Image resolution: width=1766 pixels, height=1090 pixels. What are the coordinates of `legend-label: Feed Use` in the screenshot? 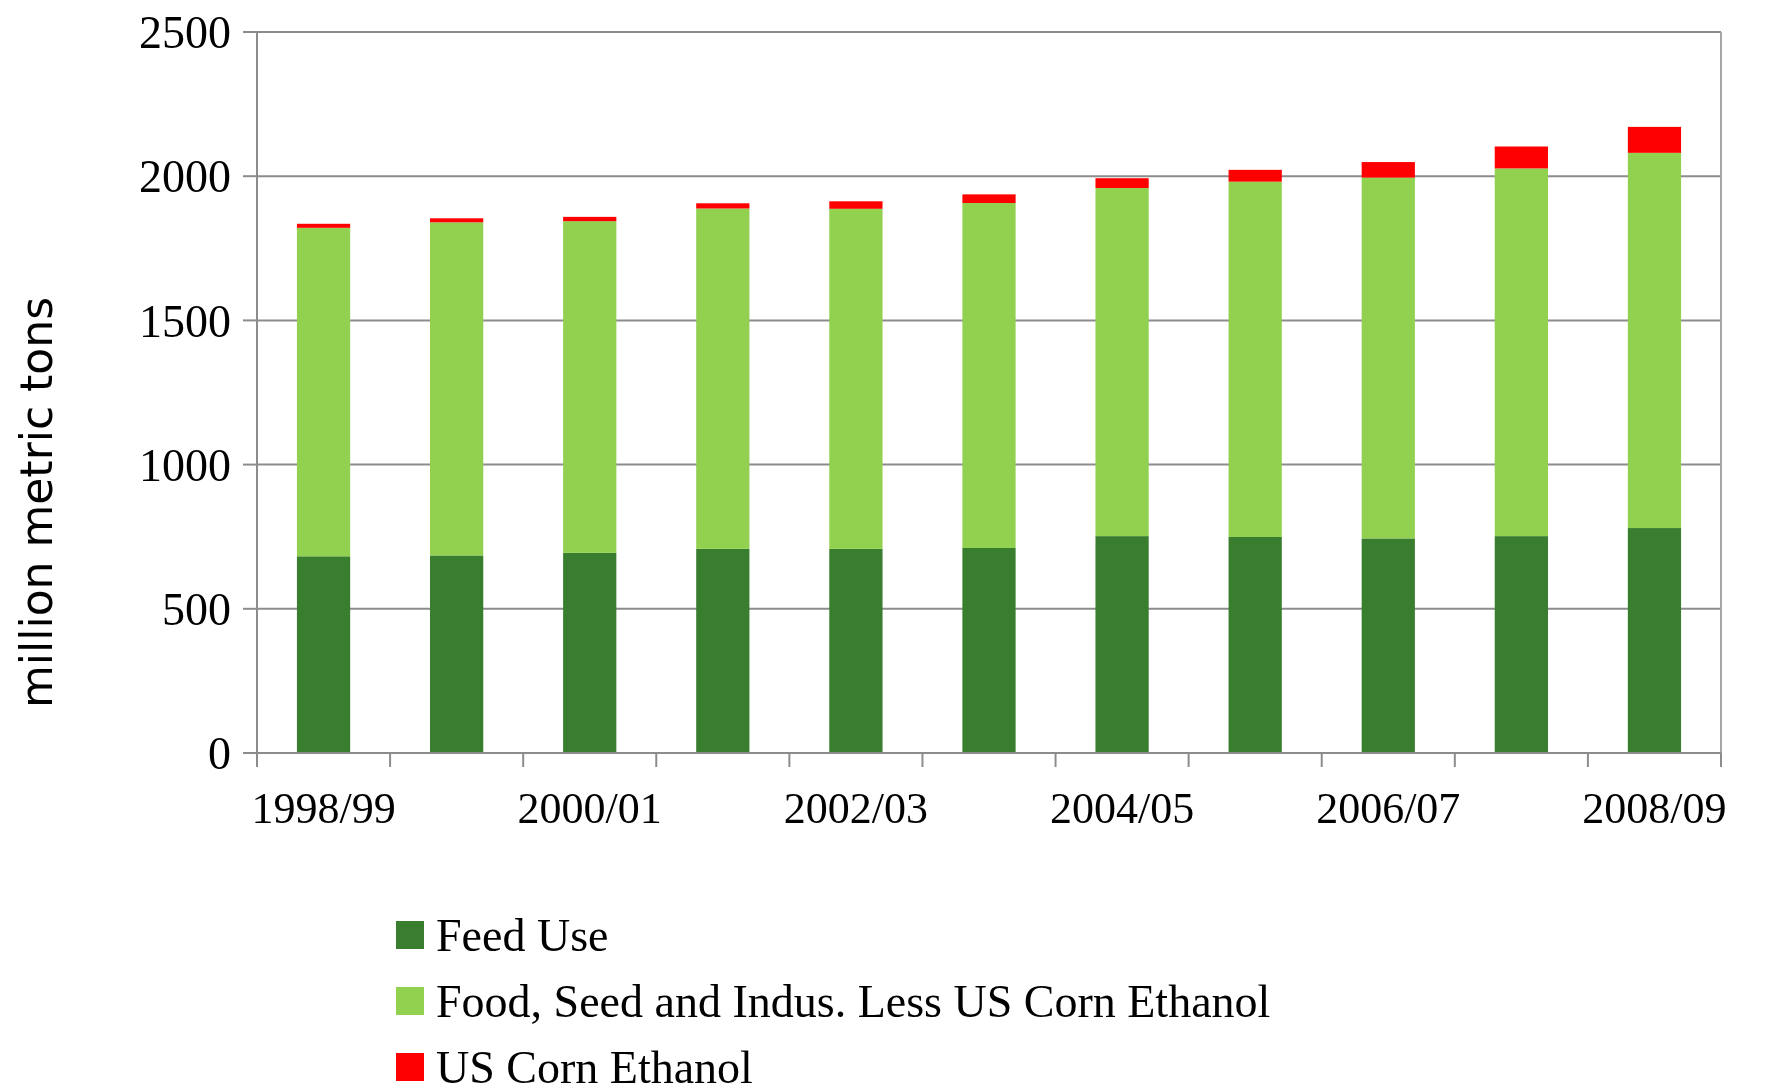 It's located at (522, 936).